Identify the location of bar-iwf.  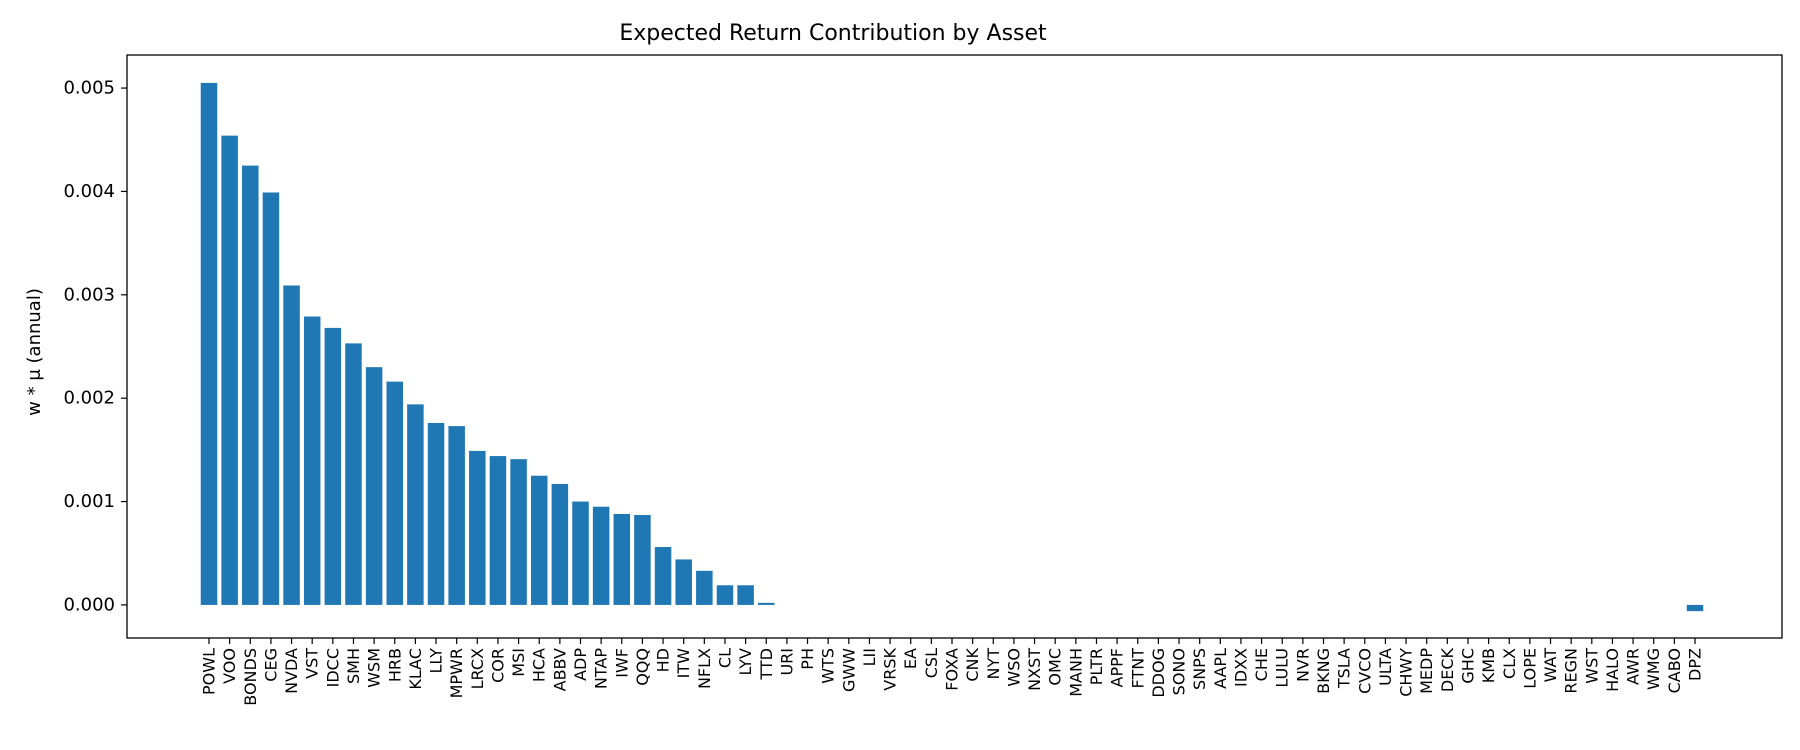
(622, 559).